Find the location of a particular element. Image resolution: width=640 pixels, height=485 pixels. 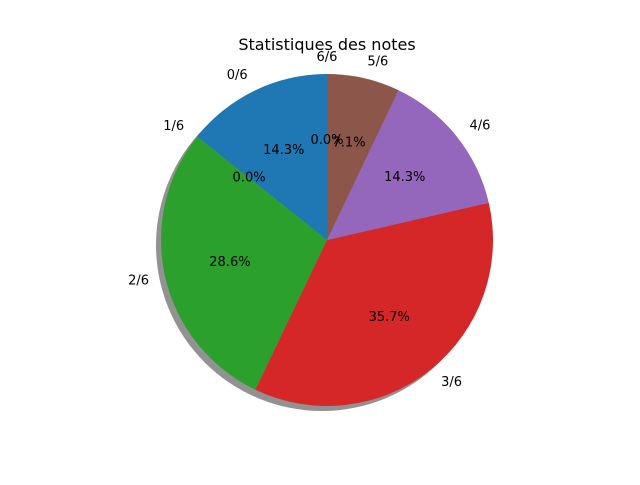

percent-label-6-6: 0.0% is located at coordinates (326, 140).